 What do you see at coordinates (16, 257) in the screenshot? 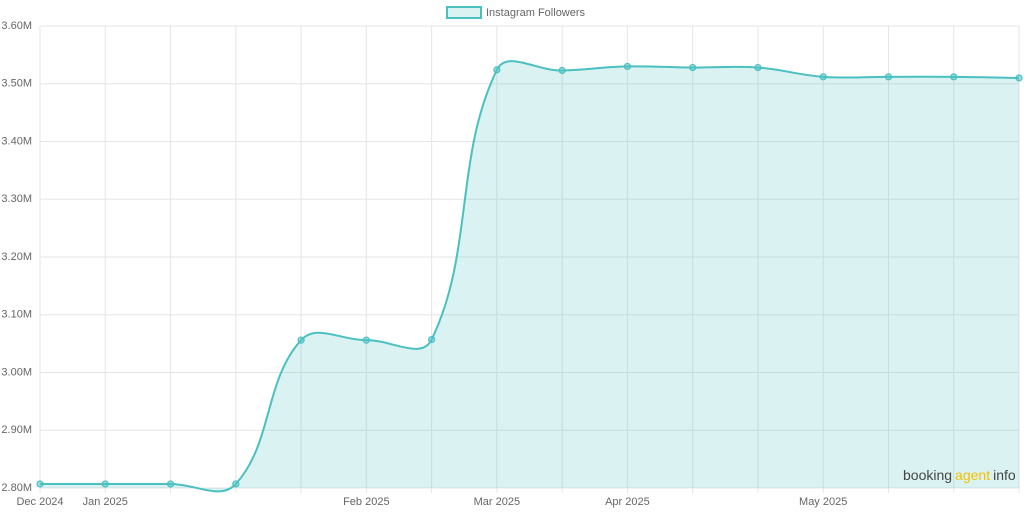
I see `y-tick-label: 3.20M` at bounding box center [16, 257].